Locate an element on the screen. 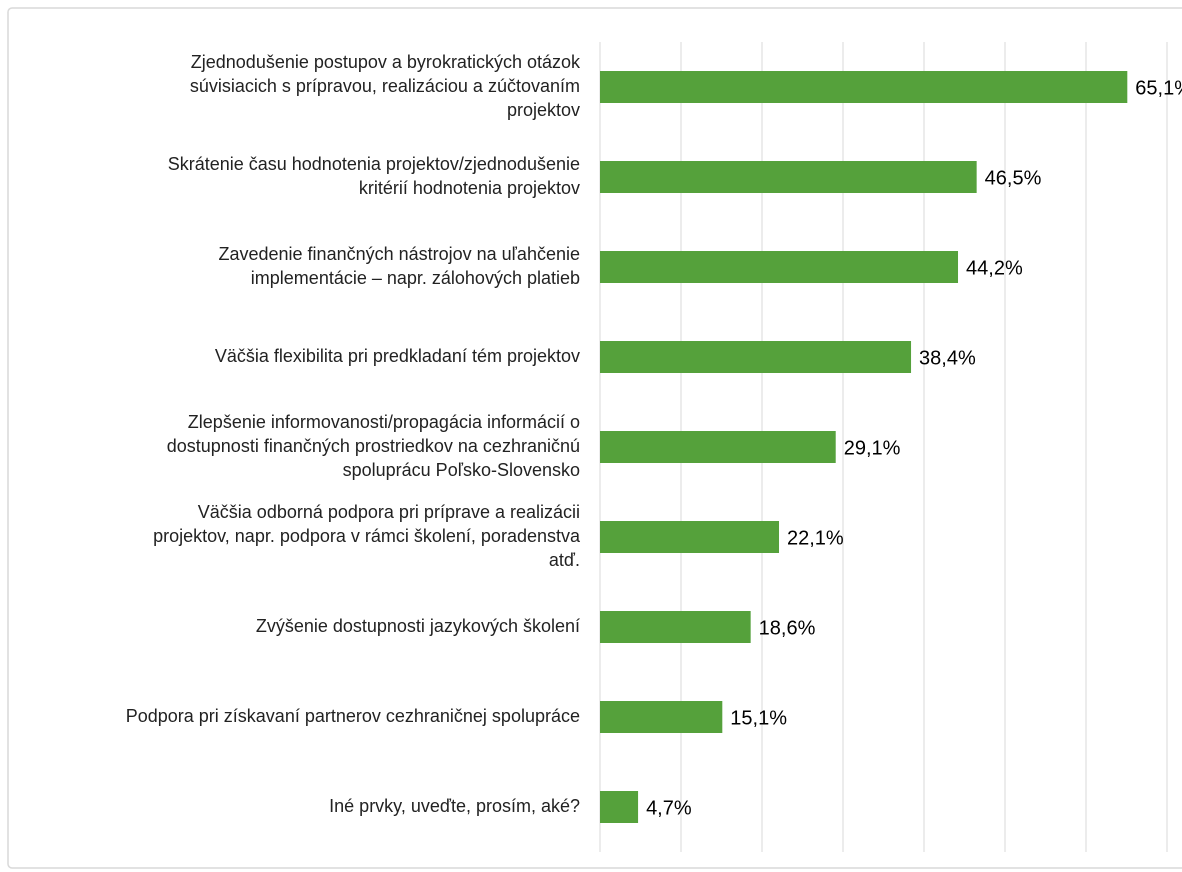  value-label: 38,4% is located at coordinates (947, 358).